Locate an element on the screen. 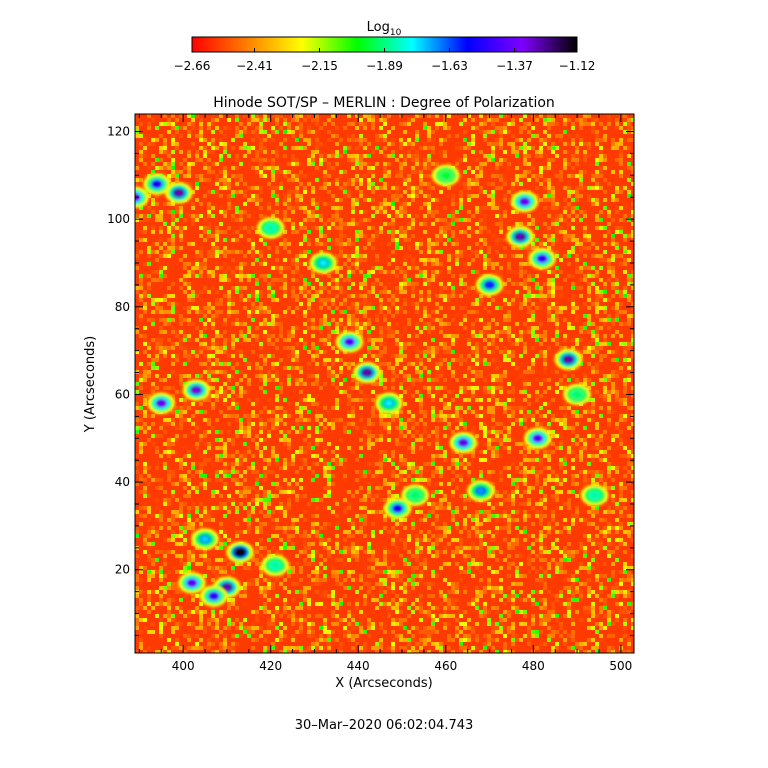 This screenshot has height=768, width=768. colorbar-label-base: Log is located at coordinates (378, 27).